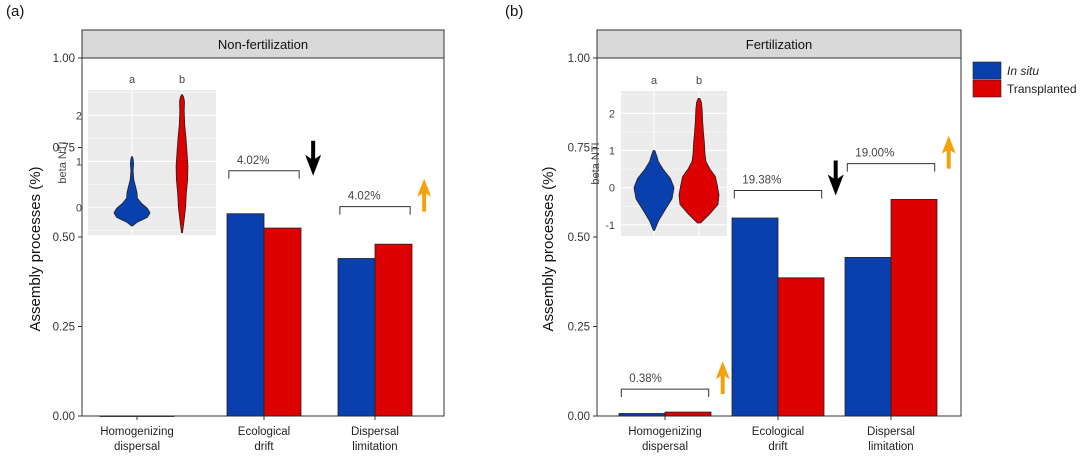 The width and height of the screenshot is (1080, 456). What do you see at coordinates (987, 88) in the screenshot?
I see `legend-swatch-transplanted` at bounding box center [987, 88].